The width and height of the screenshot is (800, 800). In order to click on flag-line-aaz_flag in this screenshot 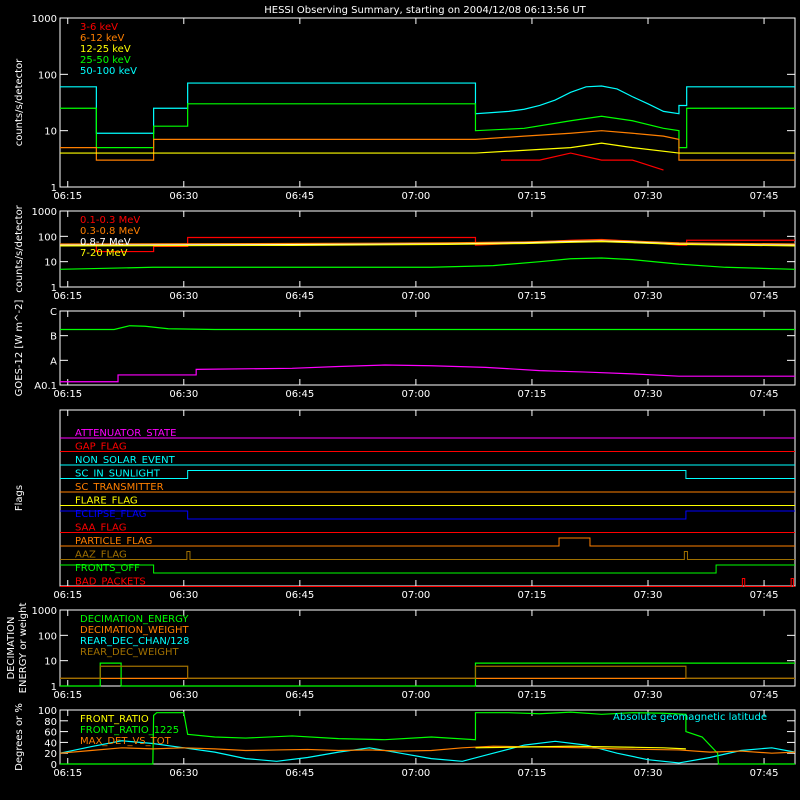, I will do `click(427, 555)`.